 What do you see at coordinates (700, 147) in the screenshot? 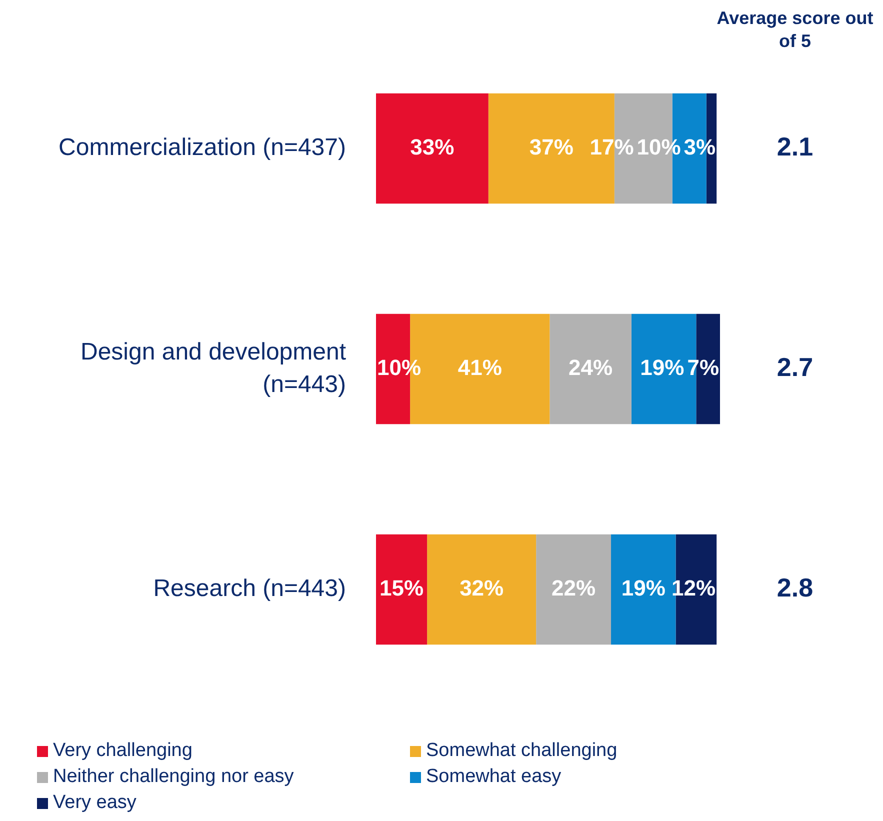
I see `data-label: 3%` at bounding box center [700, 147].